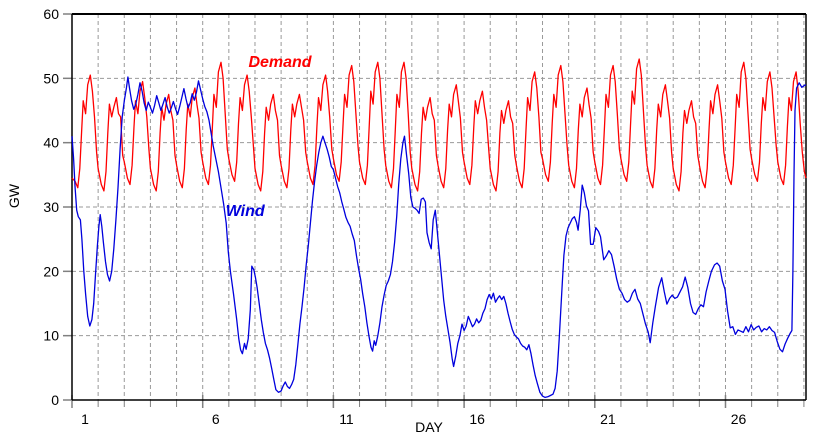 Image resolution: width=819 pixels, height=447 pixels. I want to click on y-tick-label: 50, so click(51, 78).